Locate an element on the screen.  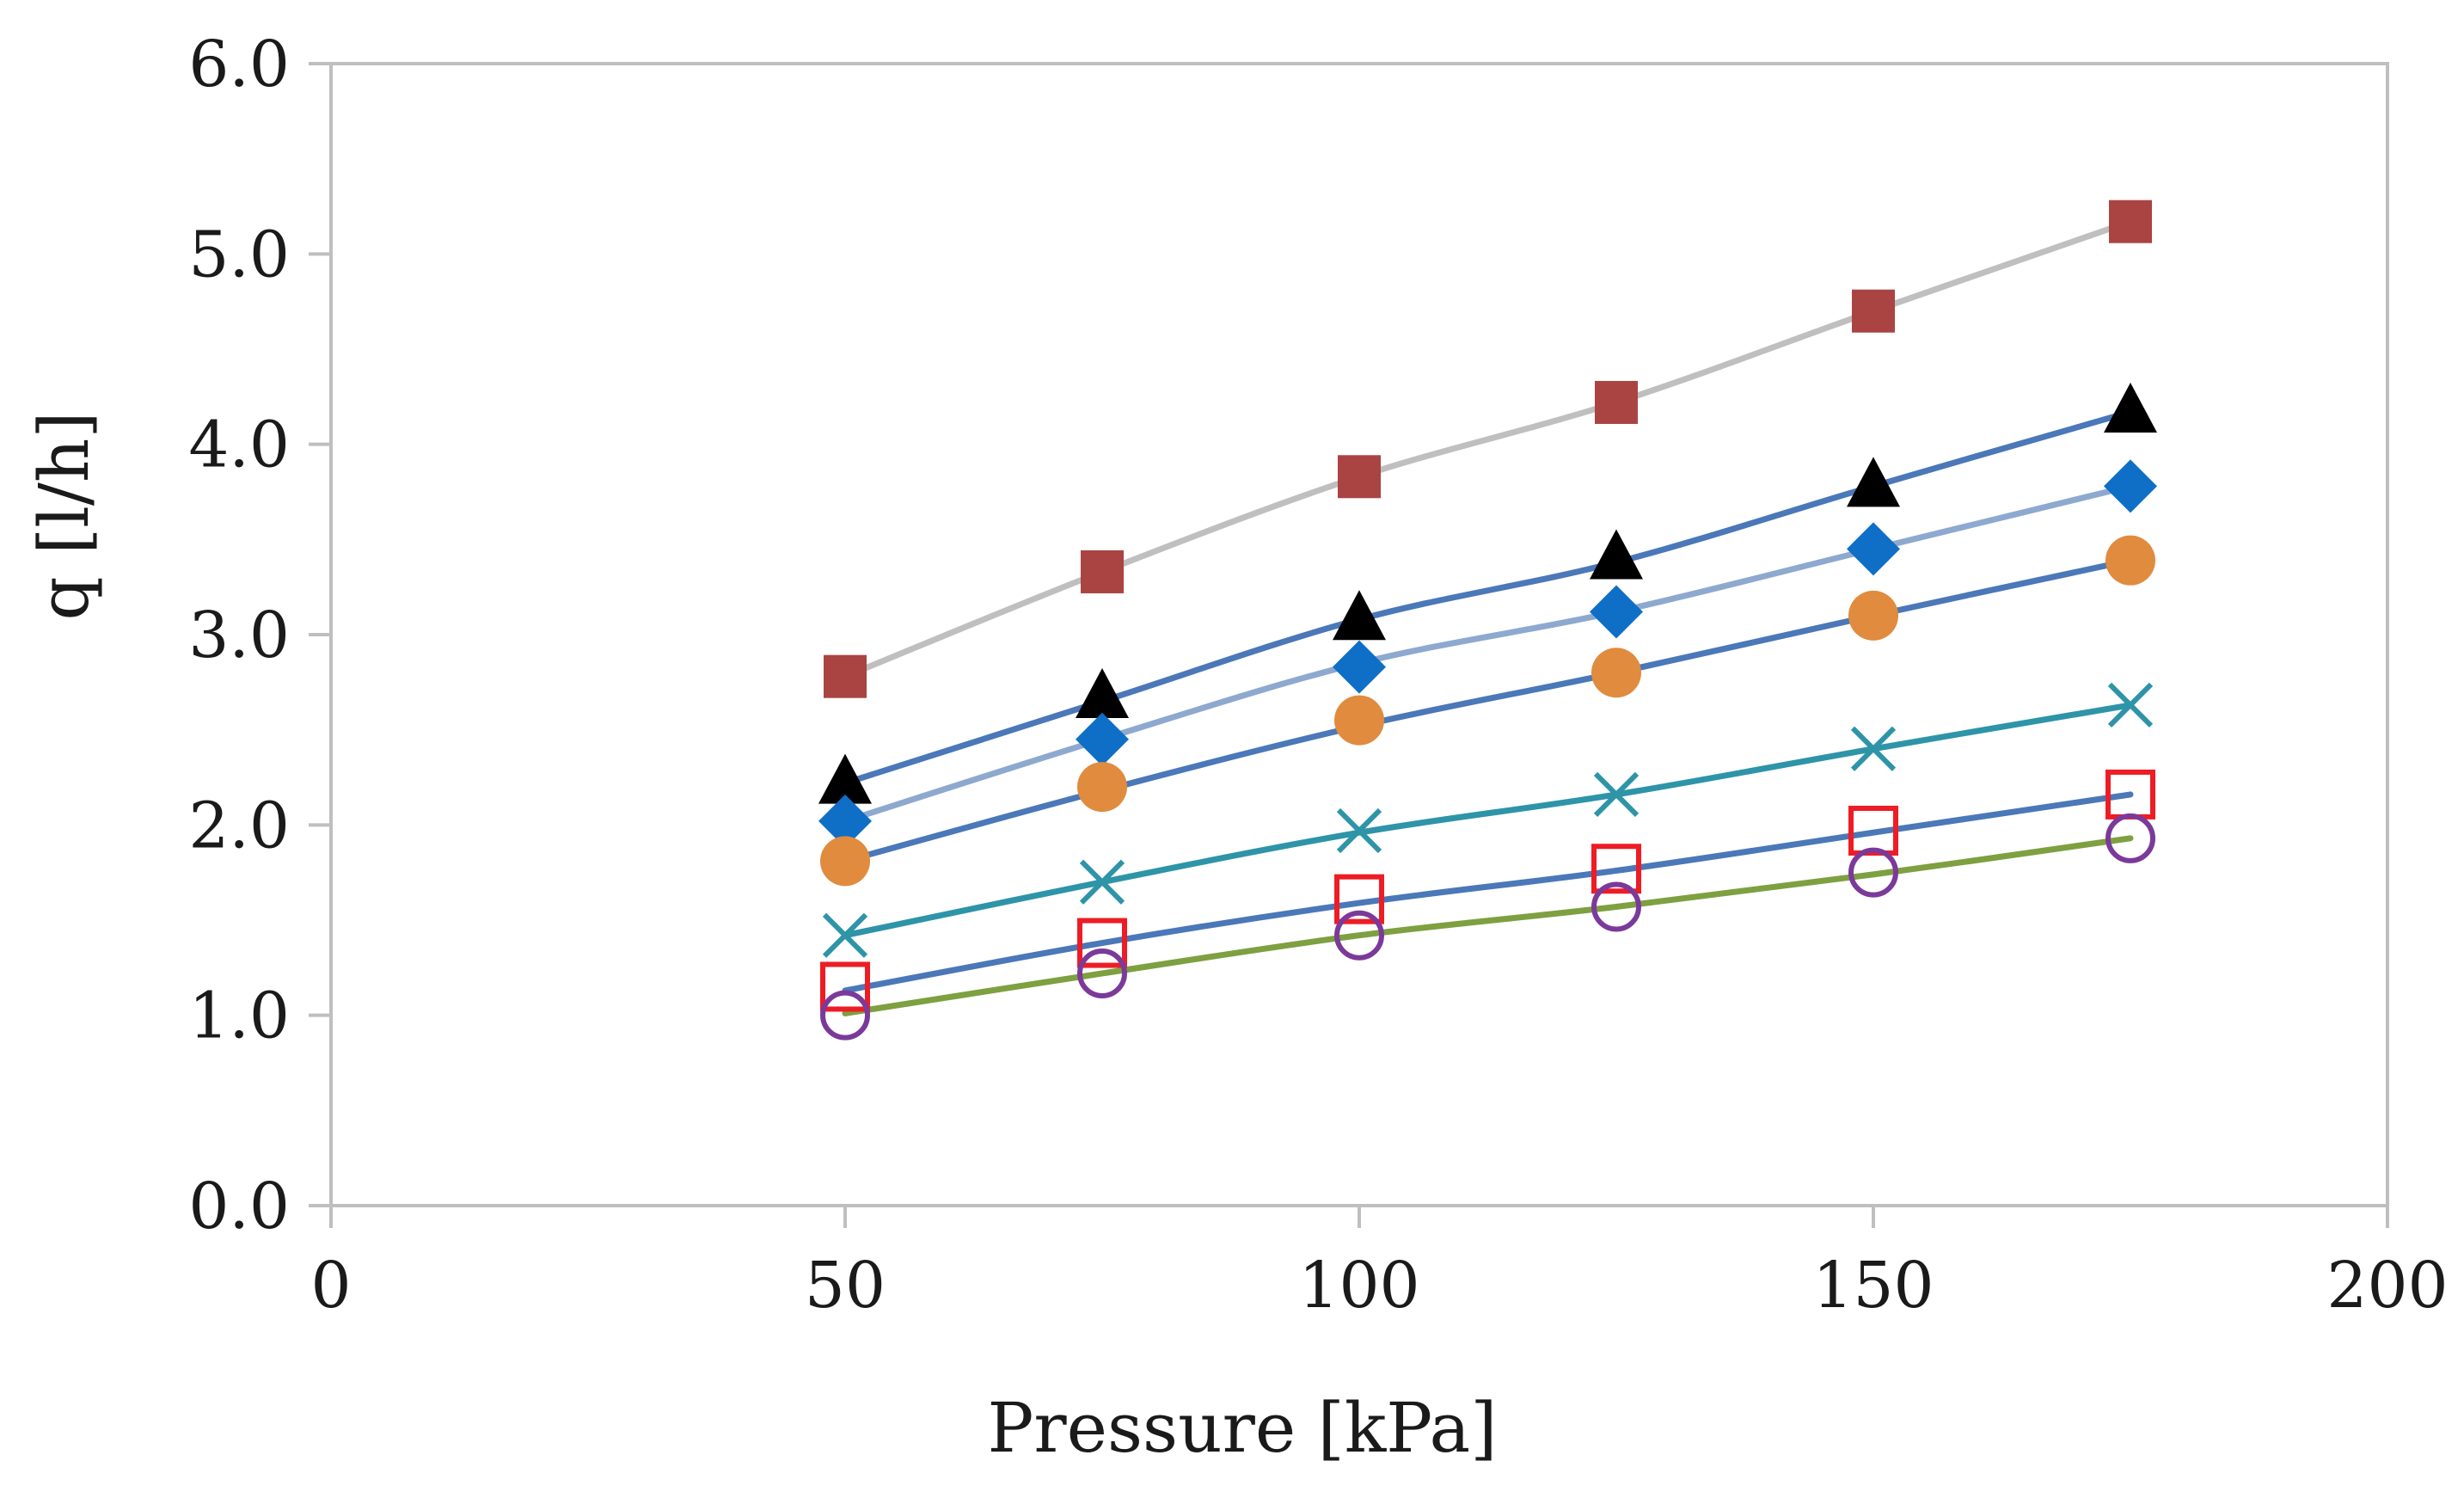
x-tick-label: 100 is located at coordinates (1358, 1286).